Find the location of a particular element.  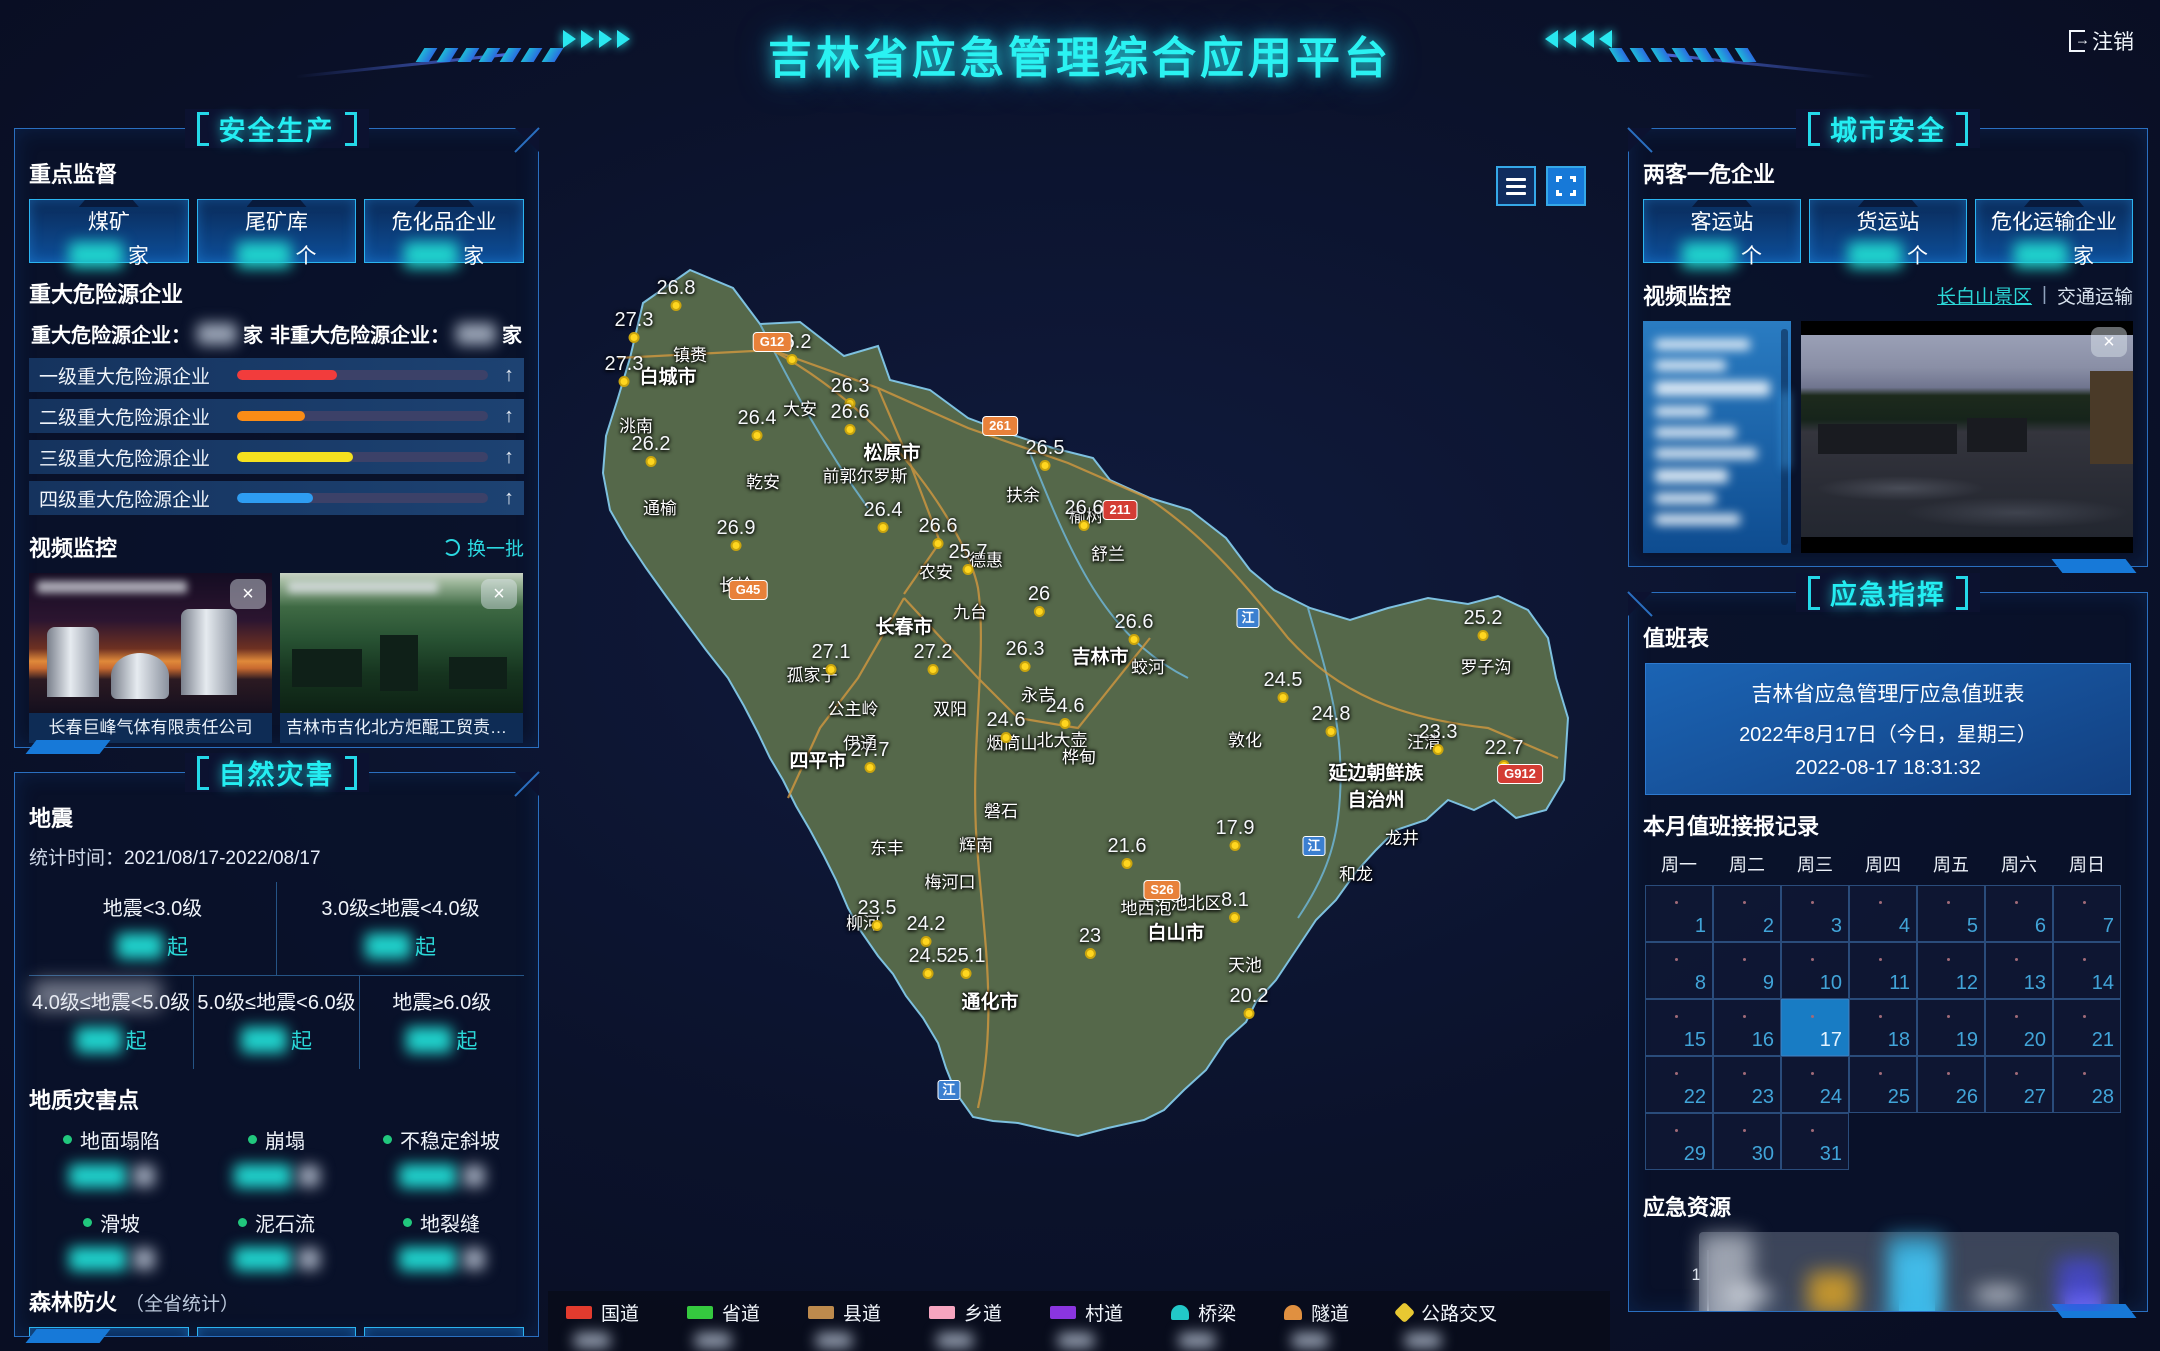

calendar-day-cell: 7 is located at coordinates (2087, 913).